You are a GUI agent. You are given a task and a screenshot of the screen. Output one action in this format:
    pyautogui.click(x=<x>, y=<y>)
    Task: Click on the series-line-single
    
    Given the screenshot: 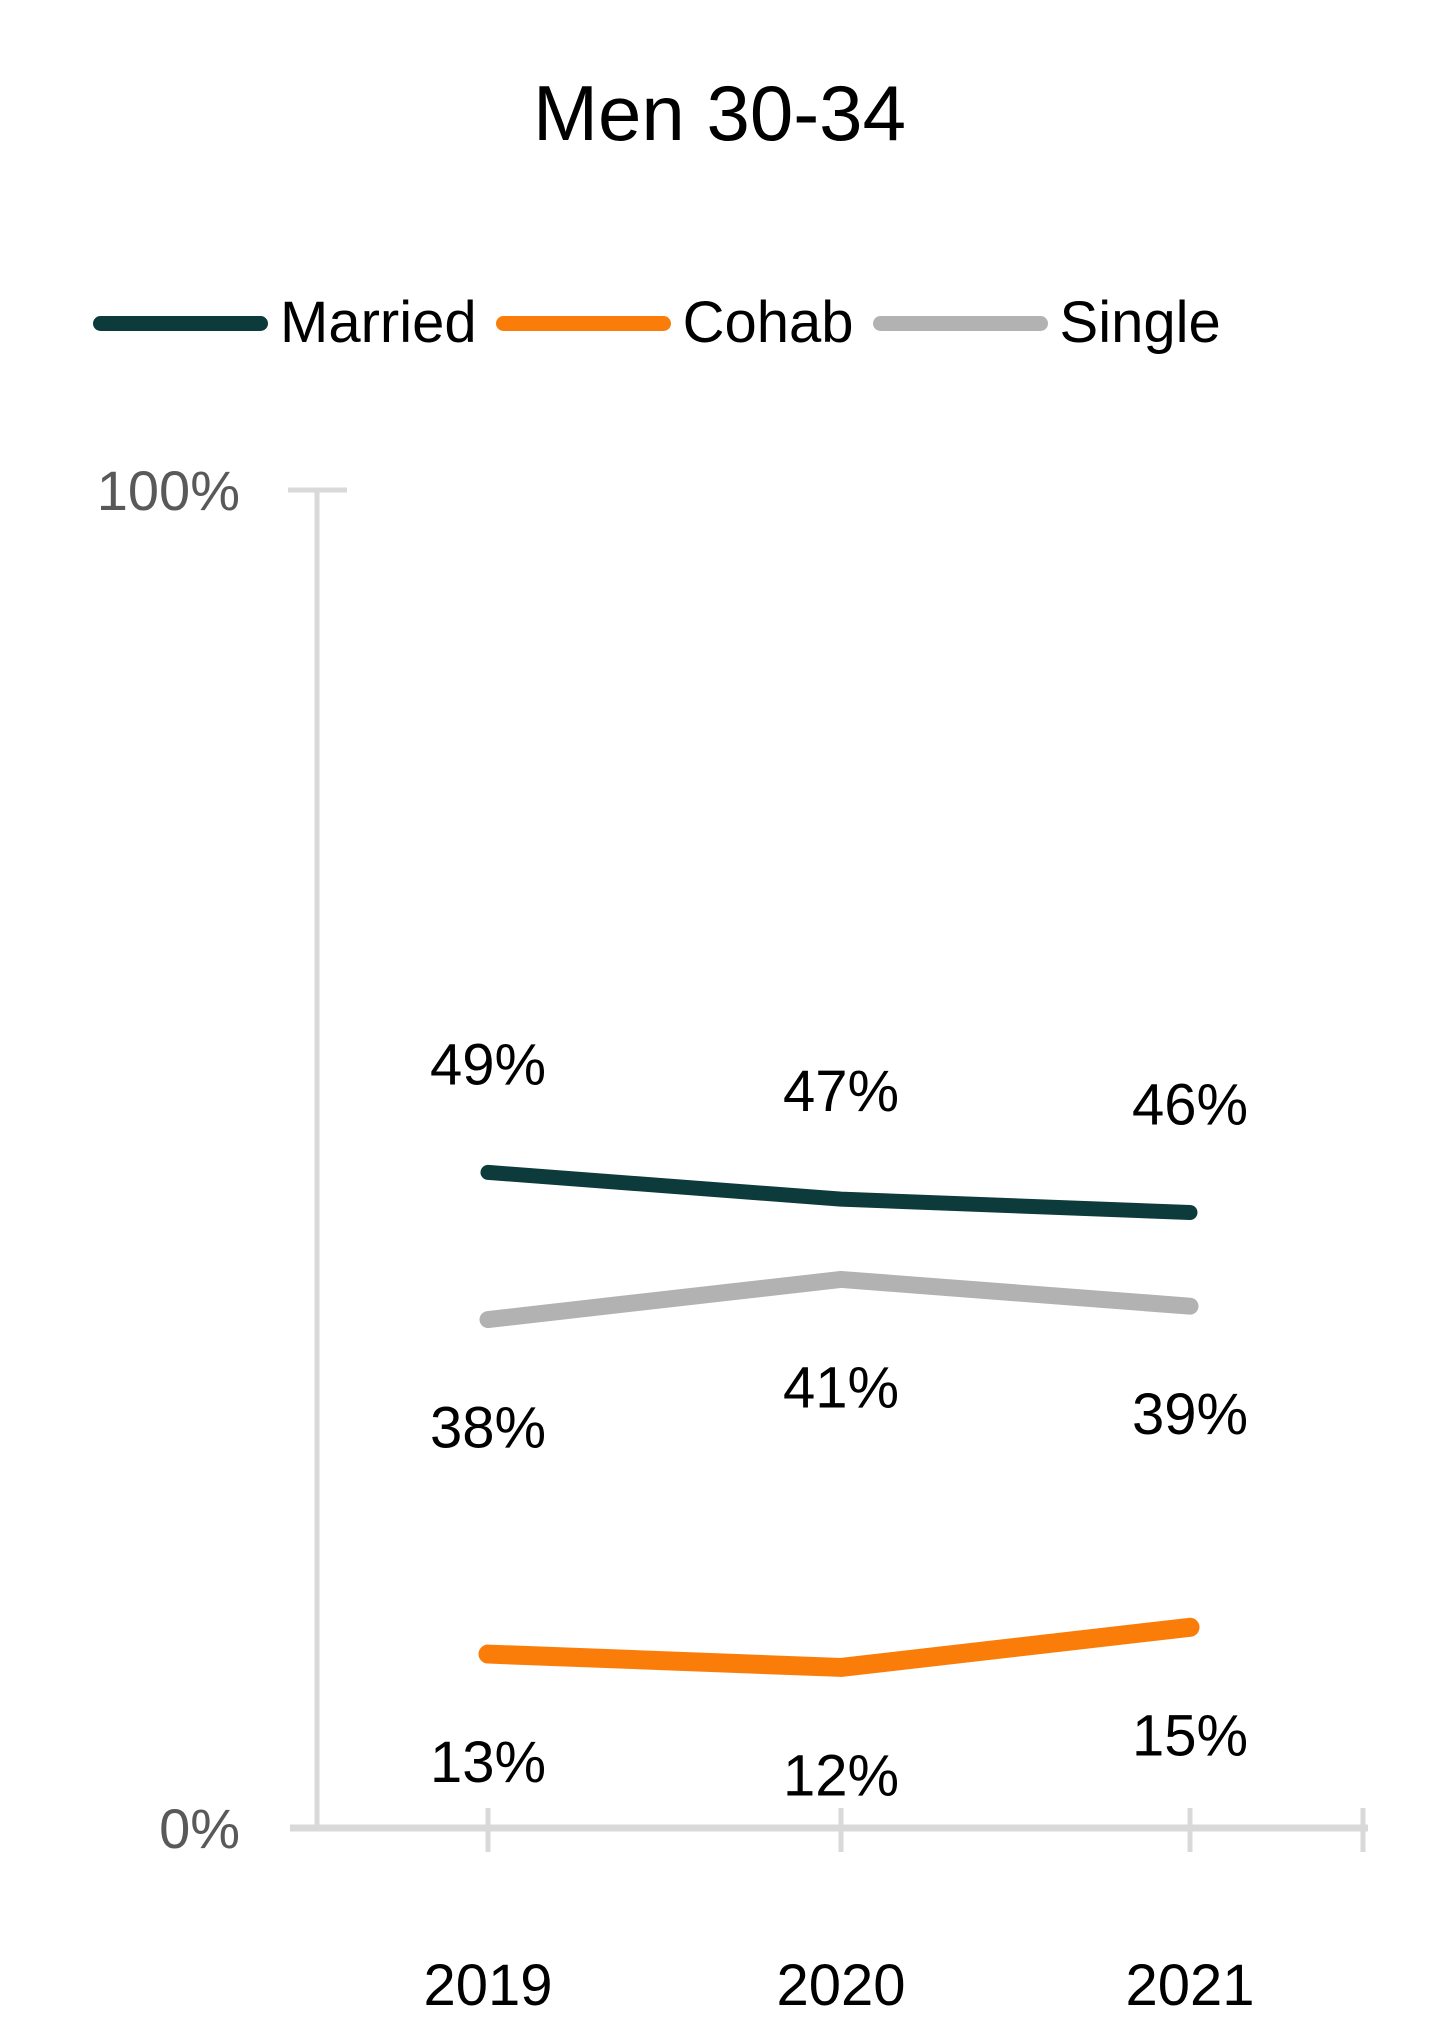 What is the action you would take?
    pyautogui.click(x=839, y=1299)
    